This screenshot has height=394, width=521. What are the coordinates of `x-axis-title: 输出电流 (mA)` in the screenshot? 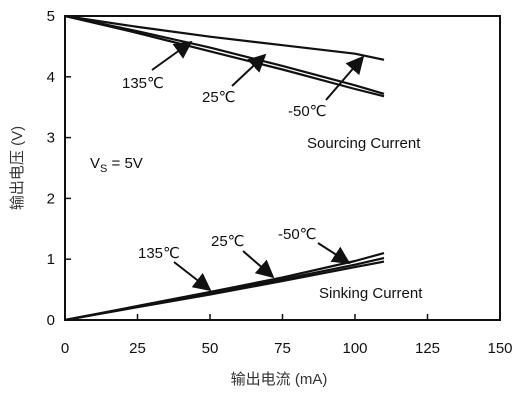 It's located at (279, 379).